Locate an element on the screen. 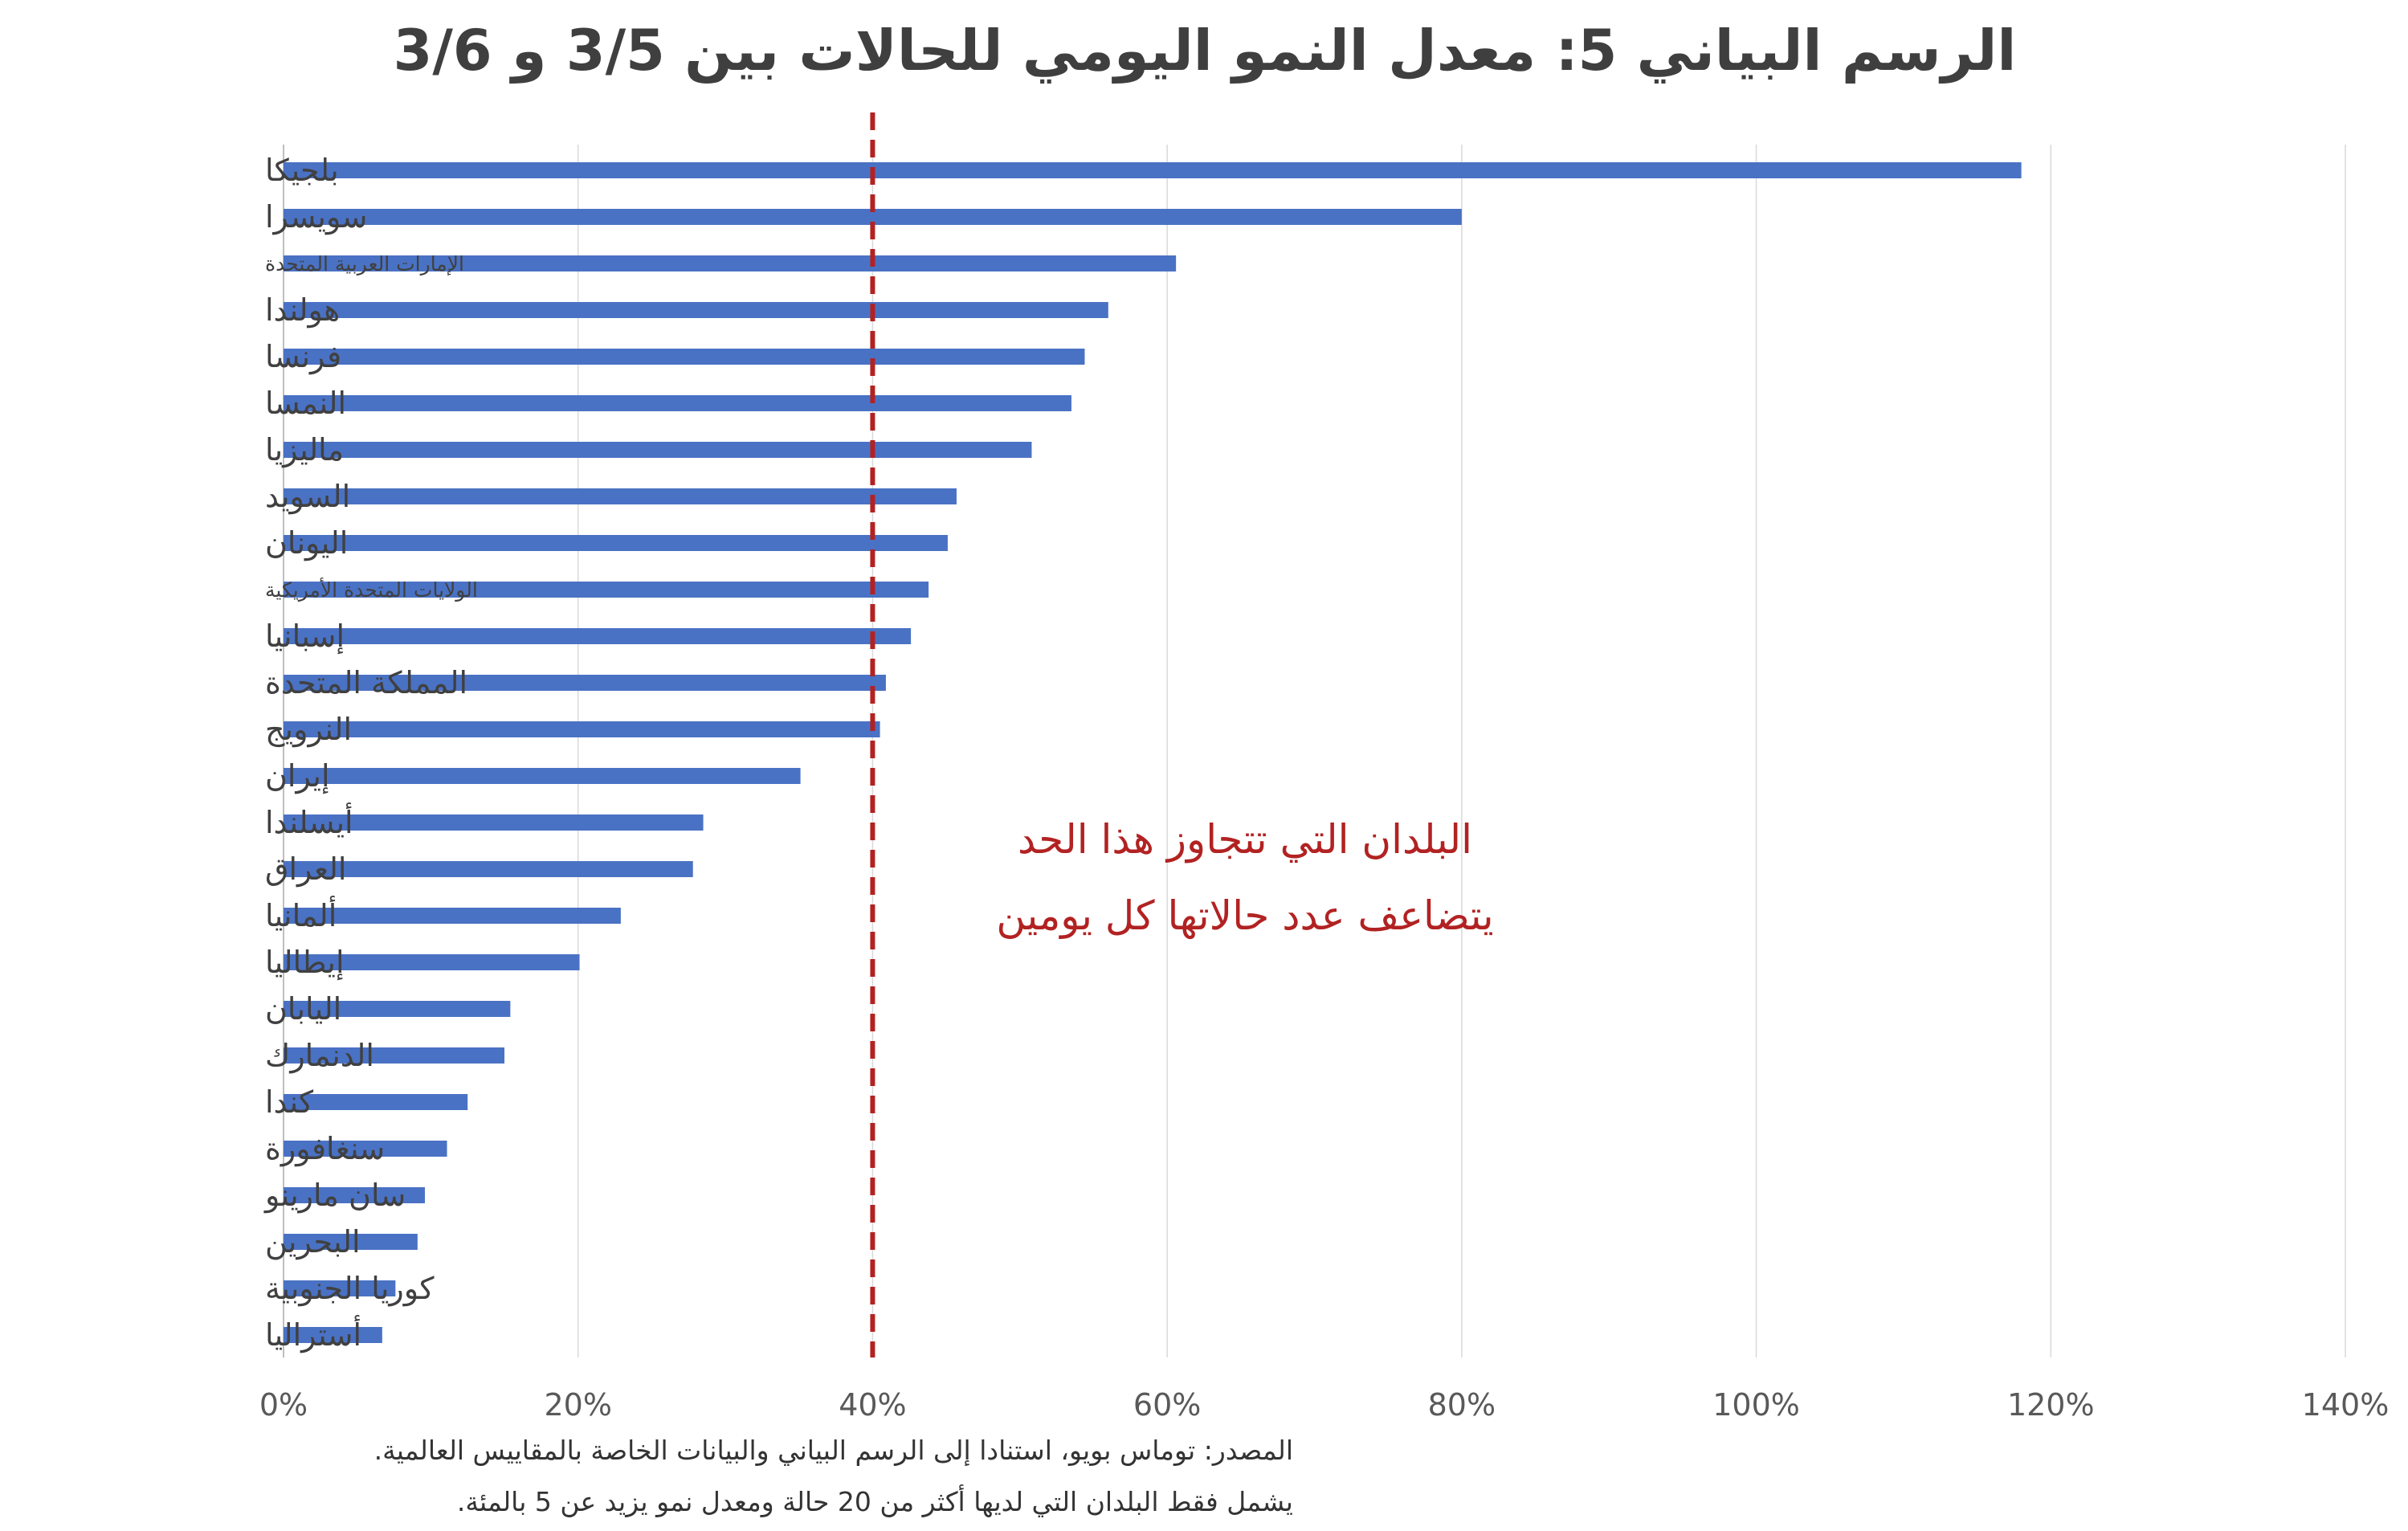 The width and height of the screenshot is (2408, 1531). category-label: كوريا الجنوبية is located at coordinates (350, 1289).